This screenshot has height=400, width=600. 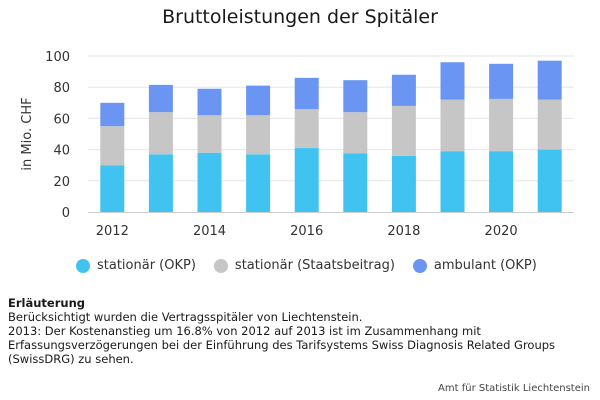 I want to click on y-tick-label: 60, so click(x=61, y=119).